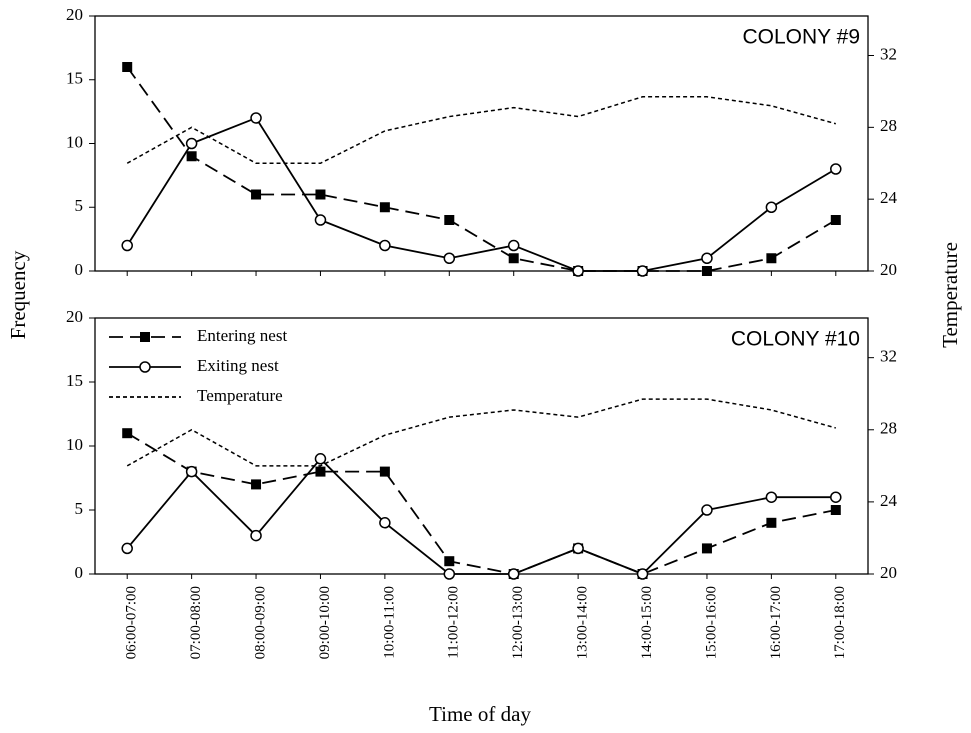  What do you see at coordinates (18, 294) in the screenshot?
I see `y-axis-label: Frequency` at bounding box center [18, 294].